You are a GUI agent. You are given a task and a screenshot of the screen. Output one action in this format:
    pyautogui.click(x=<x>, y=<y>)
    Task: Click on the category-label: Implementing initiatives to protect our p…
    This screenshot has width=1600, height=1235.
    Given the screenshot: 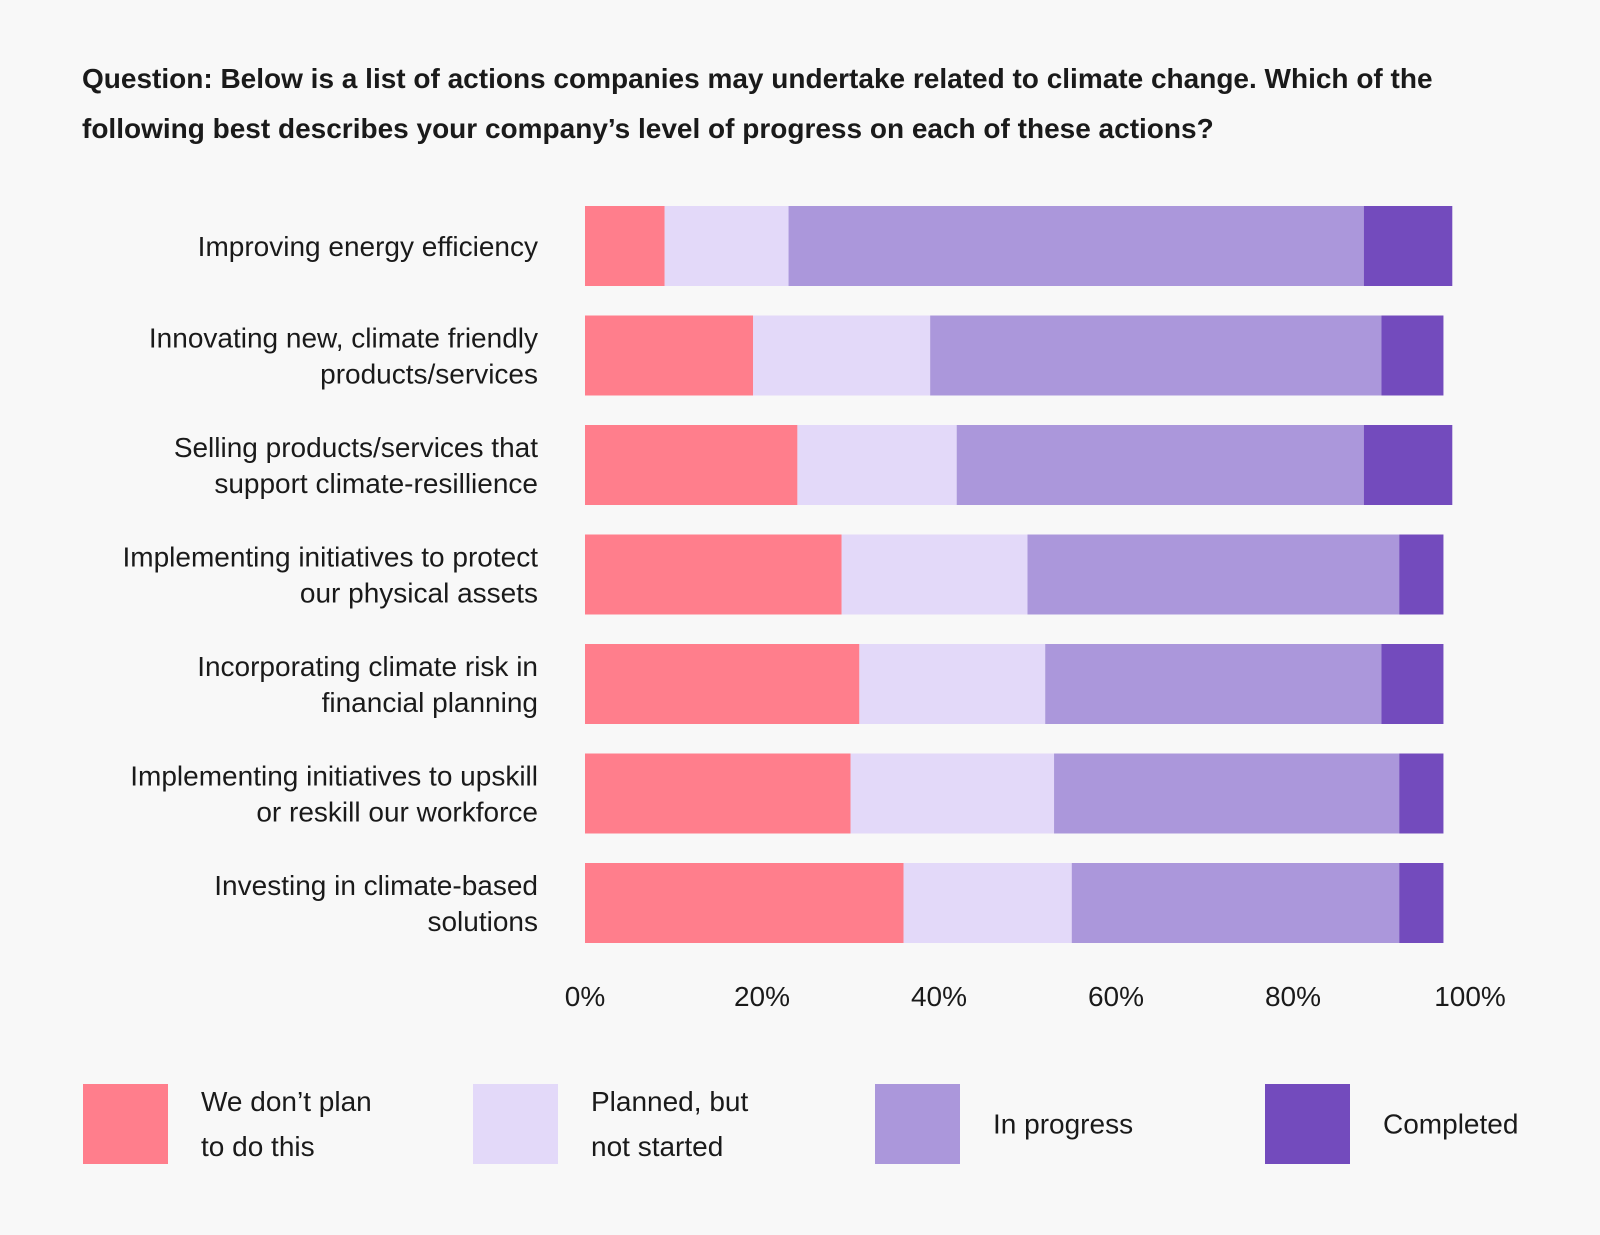 What is the action you would take?
    pyautogui.click(x=330, y=575)
    